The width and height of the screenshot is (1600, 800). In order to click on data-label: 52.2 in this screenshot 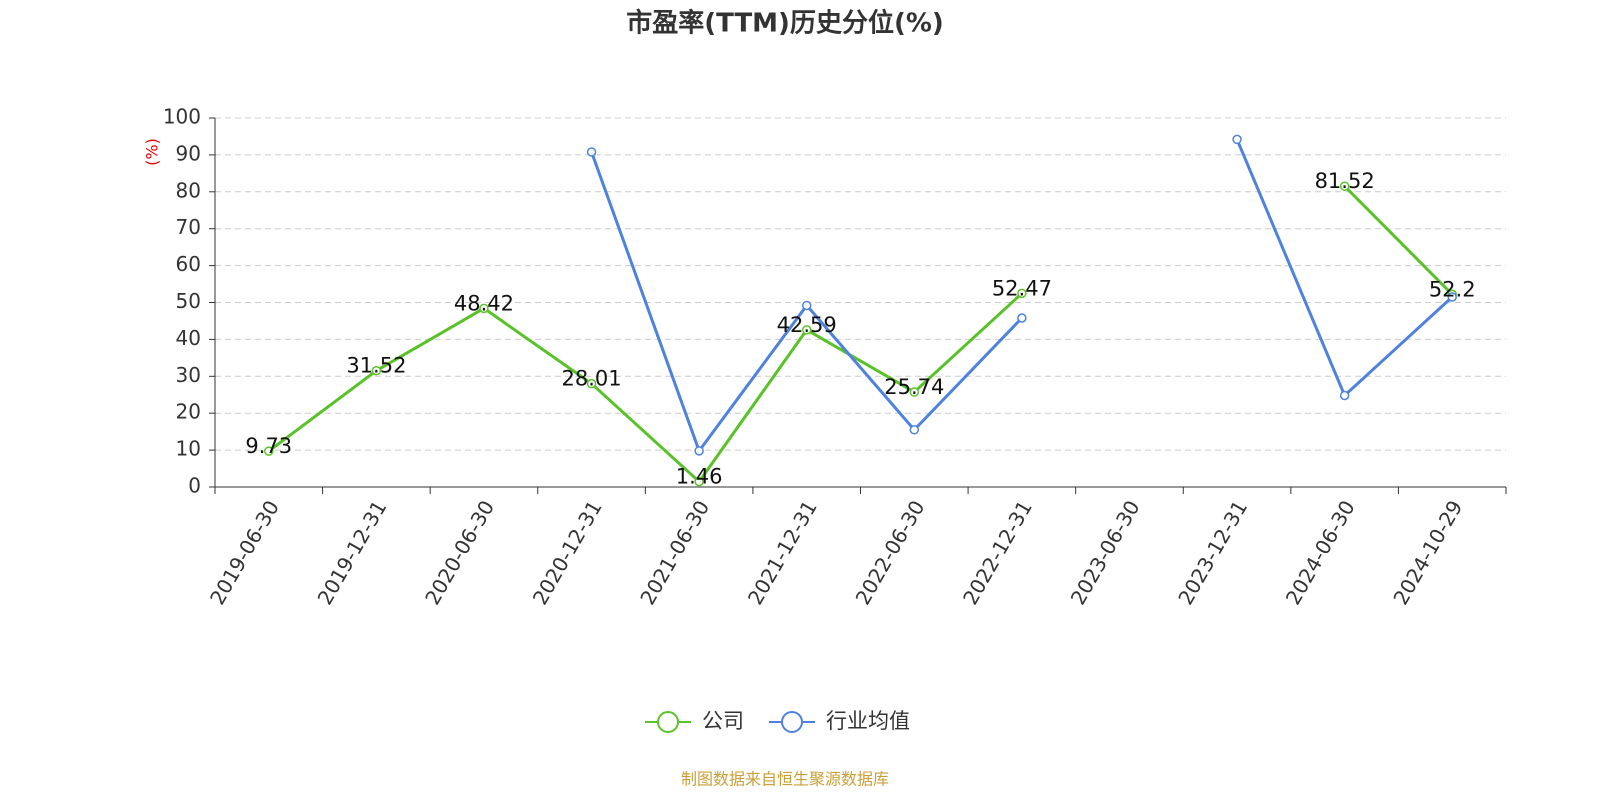, I will do `click(1452, 289)`.